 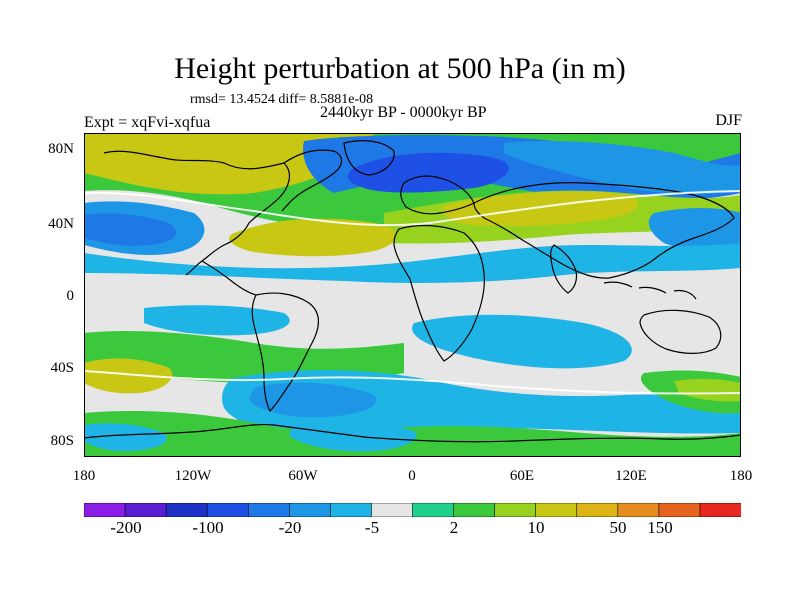 I want to click on colorbar-label-minus20: -20, so click(x=290, y=527).